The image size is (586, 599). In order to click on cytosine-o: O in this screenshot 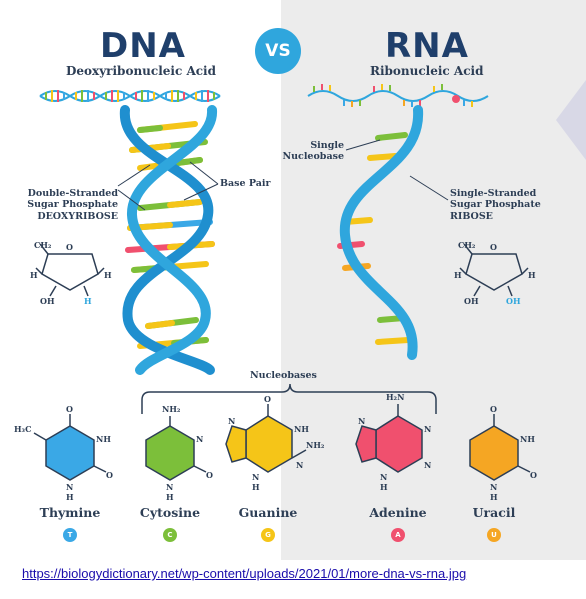, I will do `click(209, 475)`.